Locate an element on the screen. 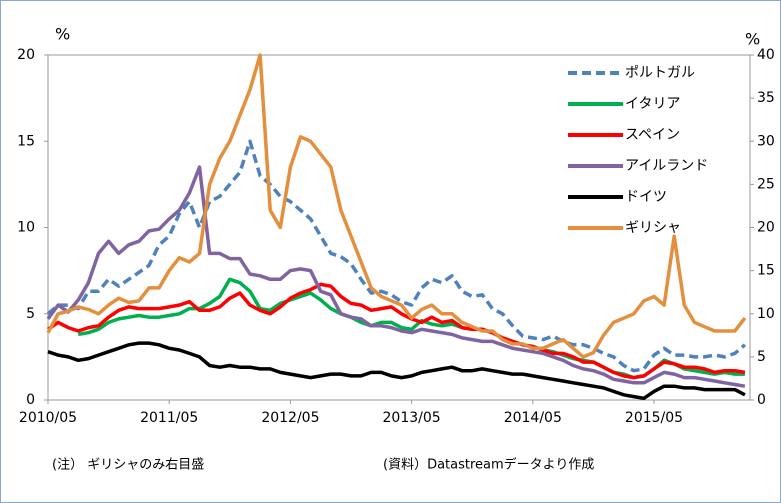 Image resolution: width=781 pixels, height=503 pixels. y2-tick-label: 5 is located at coordinates (761, 357).